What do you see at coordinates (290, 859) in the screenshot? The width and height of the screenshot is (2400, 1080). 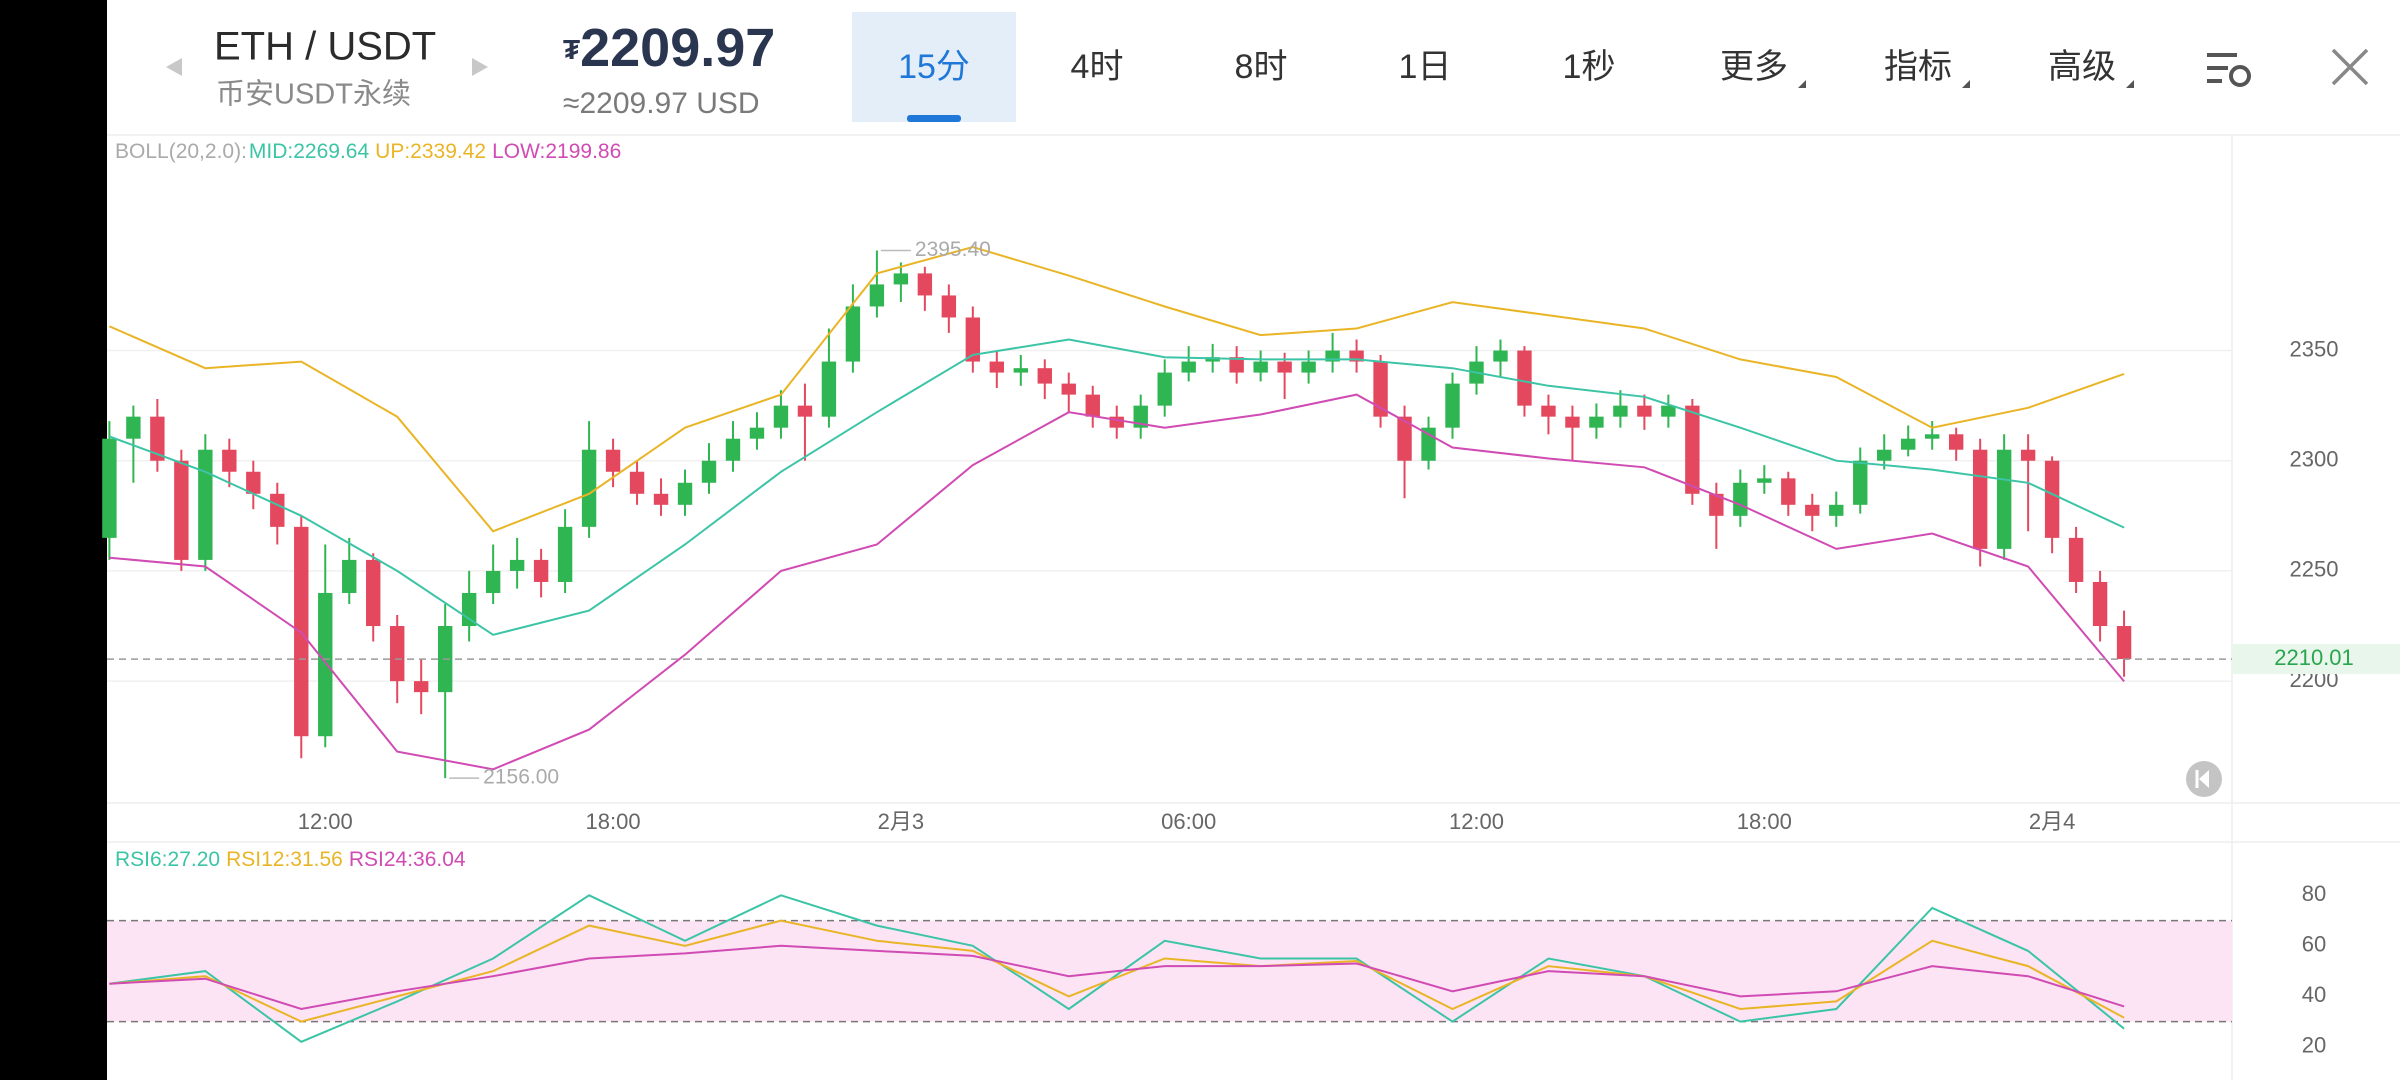 I see `legend: RSI6:27.20 RSI12:31.56 RSI24:36.04` at bounding box center [290, 859].